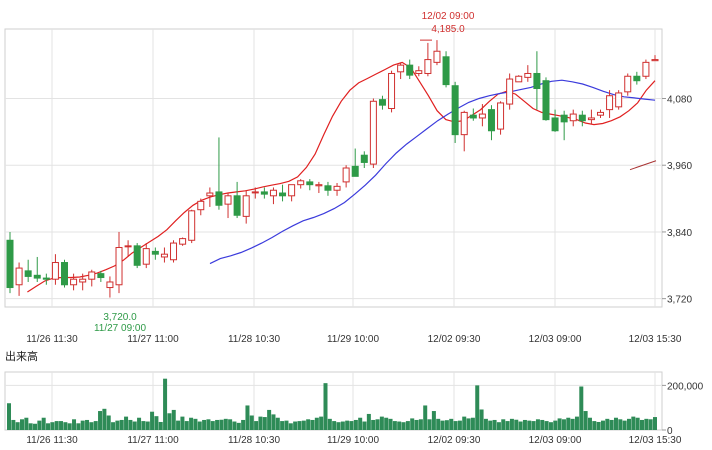 This screenshot has width=712, height=450. I want to click on price-x-tick-label: 11/26 11:30, so click(52, 339).